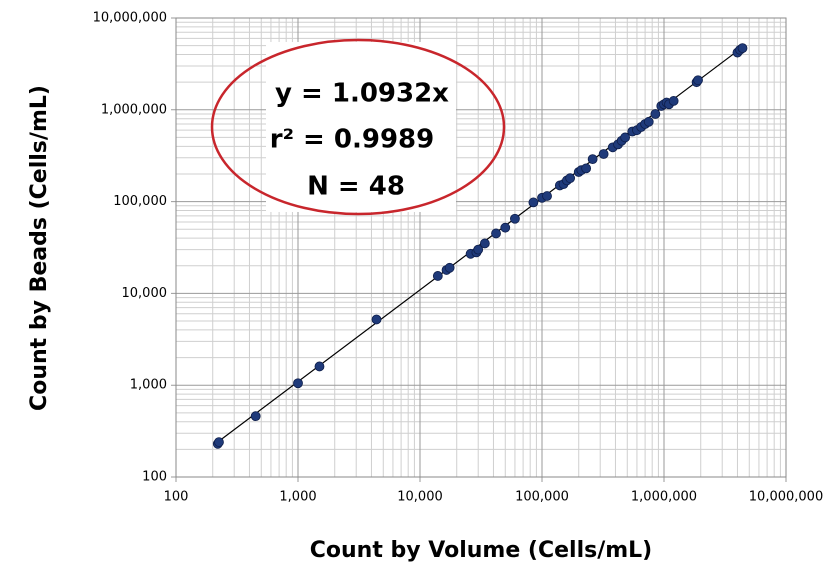 The height and width of the screenshot is (575, 838). Describe the element at coordinates (39, 248) in the screenshot. I see `y-axis-title: Count by Beads (Cells/mL)` at that location.